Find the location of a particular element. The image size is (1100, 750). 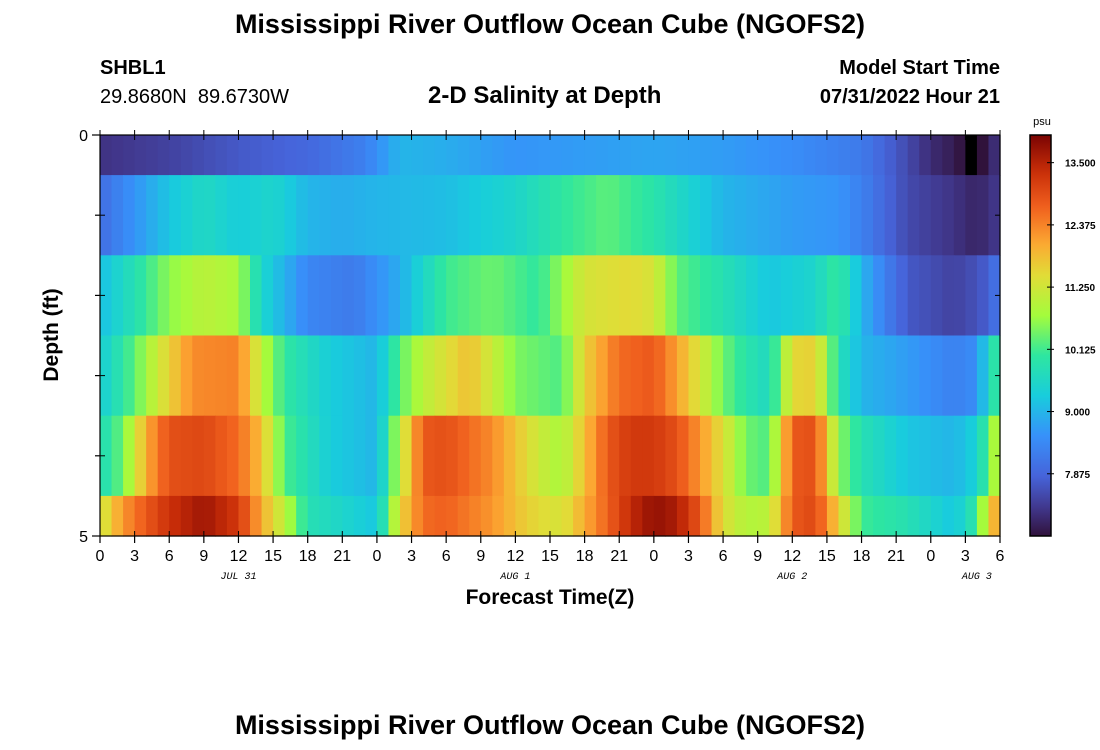

colorbar-unit: psu is located at coordinates (1042, 122).